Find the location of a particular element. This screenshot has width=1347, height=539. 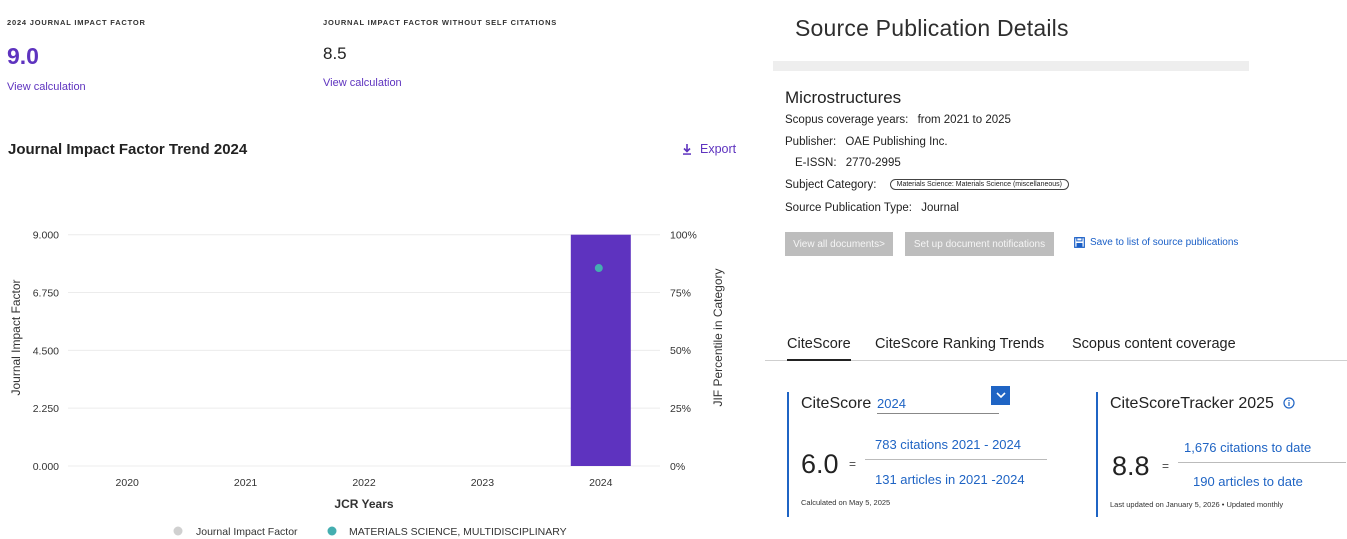

percentile-point-2024 is located at coordinates (598, 268).